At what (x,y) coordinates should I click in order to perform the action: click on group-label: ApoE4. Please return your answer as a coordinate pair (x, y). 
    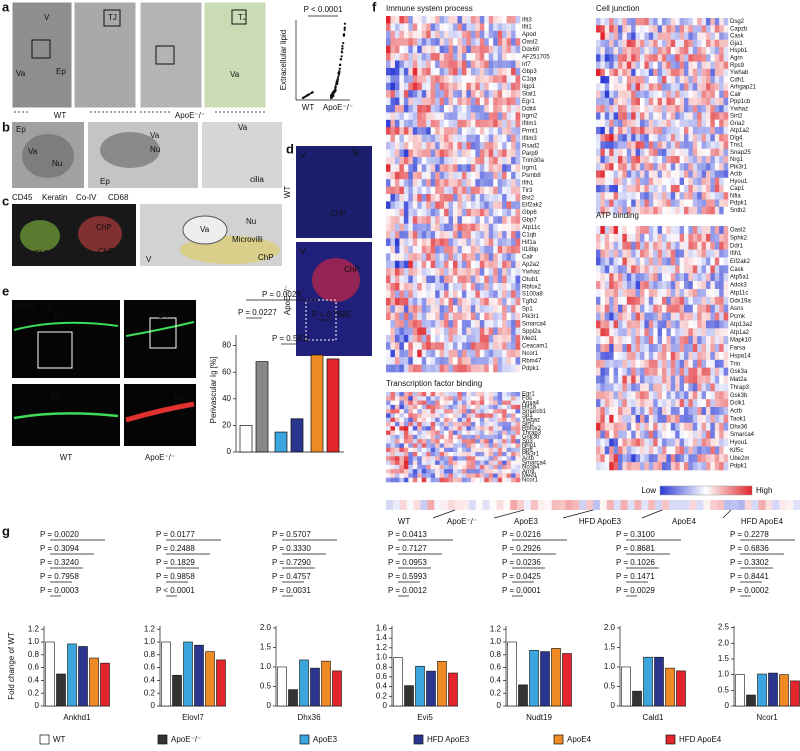
    Looking at the image, I should click on (684, 521).